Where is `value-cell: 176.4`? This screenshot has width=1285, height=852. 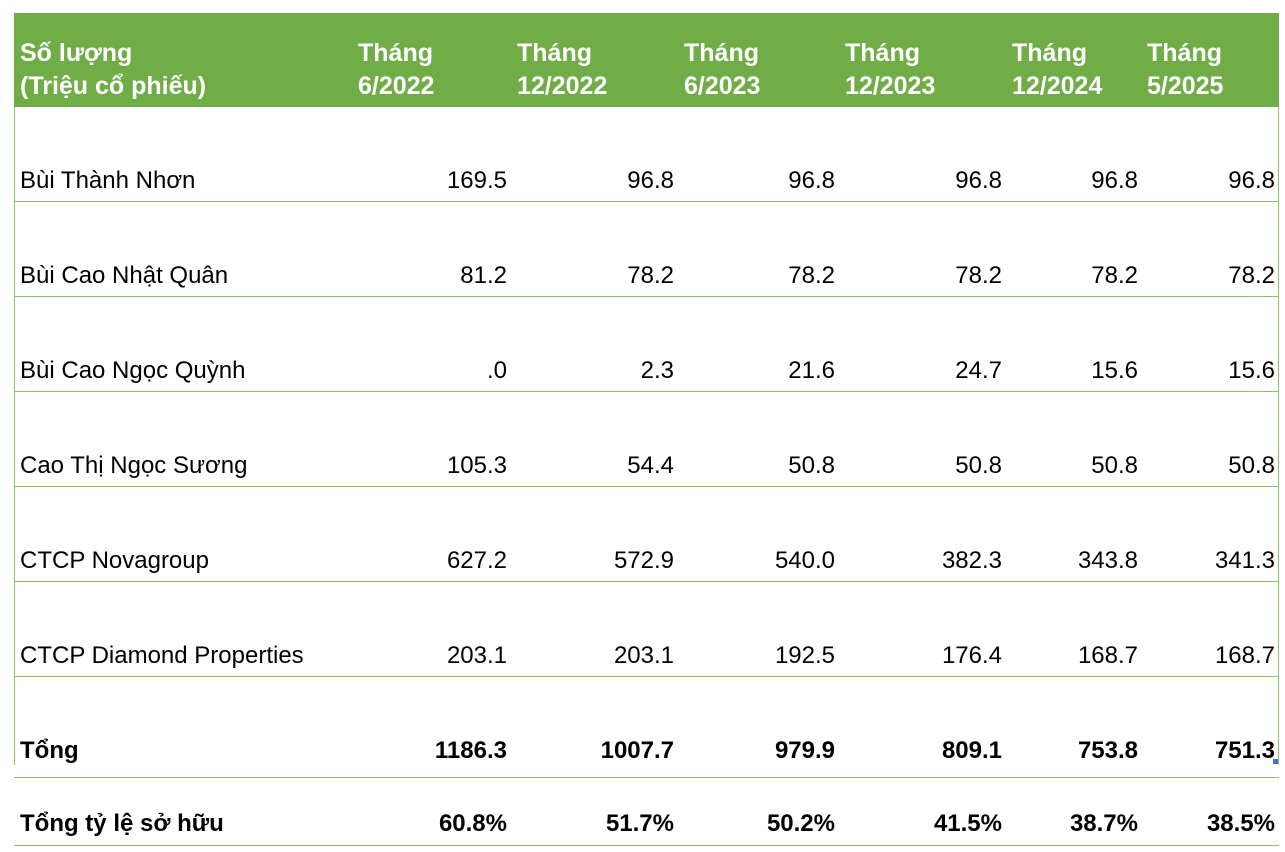 value-cell: 176.4 is located at coordinates (971, 655).